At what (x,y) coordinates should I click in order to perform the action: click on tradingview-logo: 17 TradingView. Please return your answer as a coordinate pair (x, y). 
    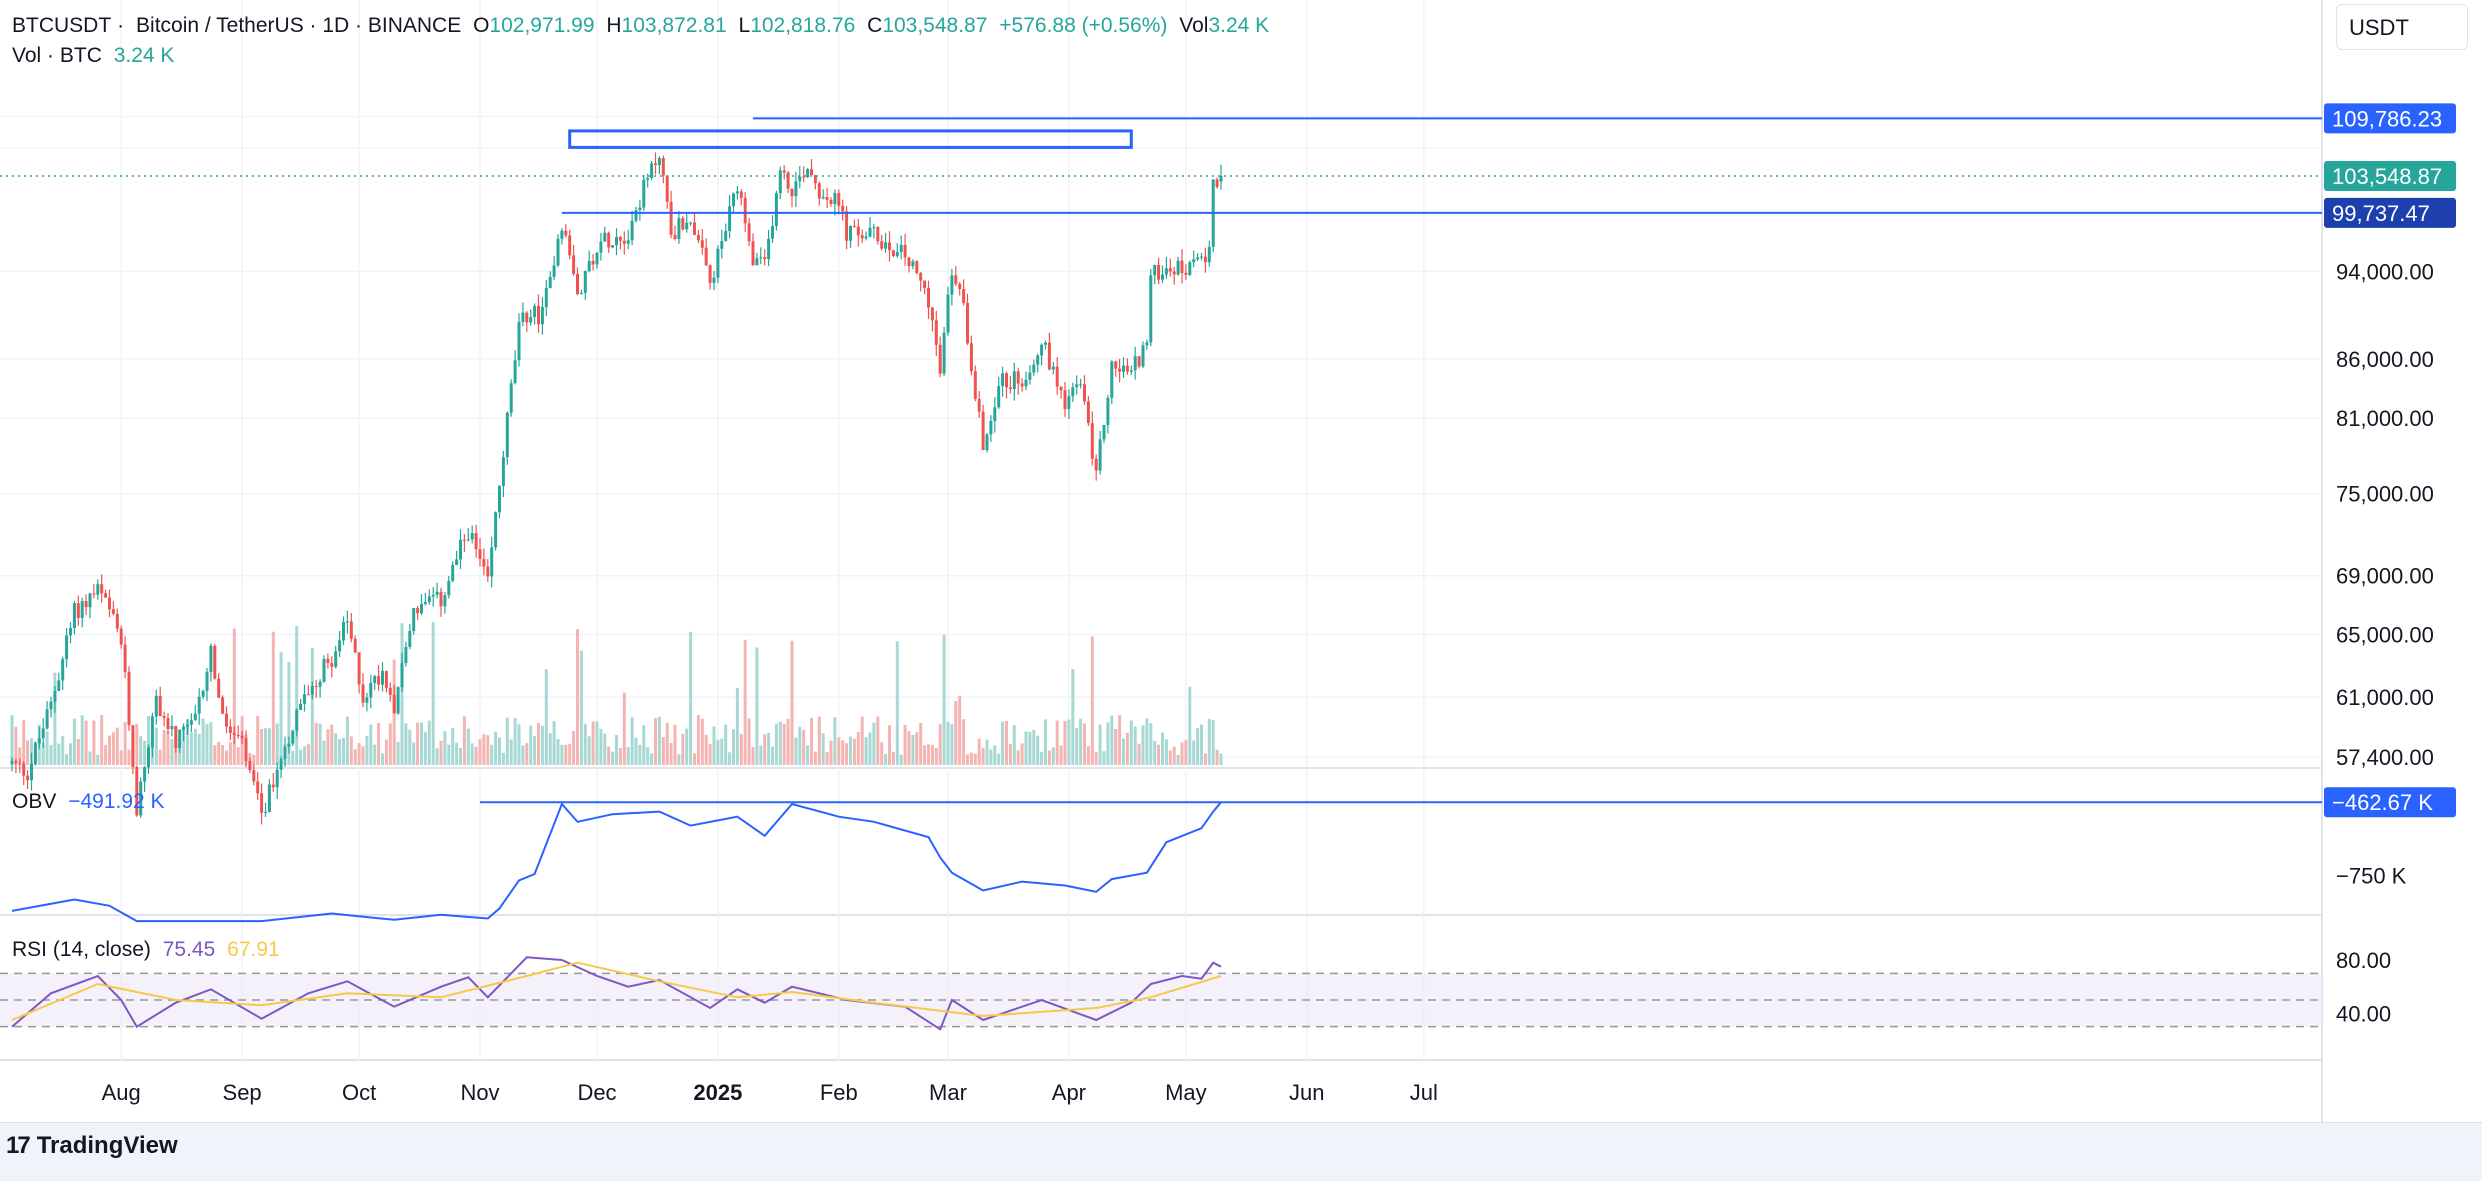
    Looking at the image, I should click on (92, 1146).